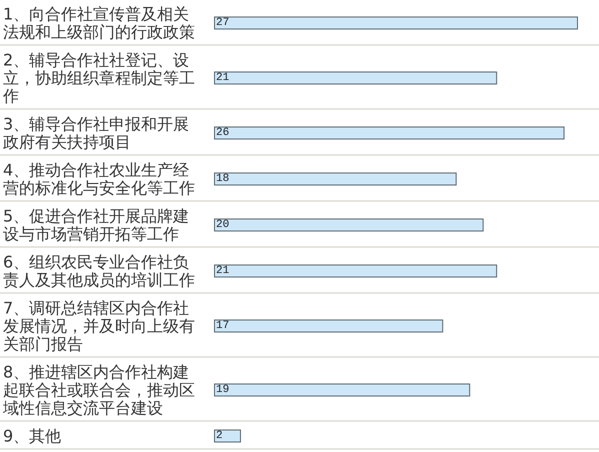  Describe the element at coordinates (96, 133) in the screenshot. I see `y-tick-label: 3、辅导合作社申报和开展政府有关扶持项目` at that location.